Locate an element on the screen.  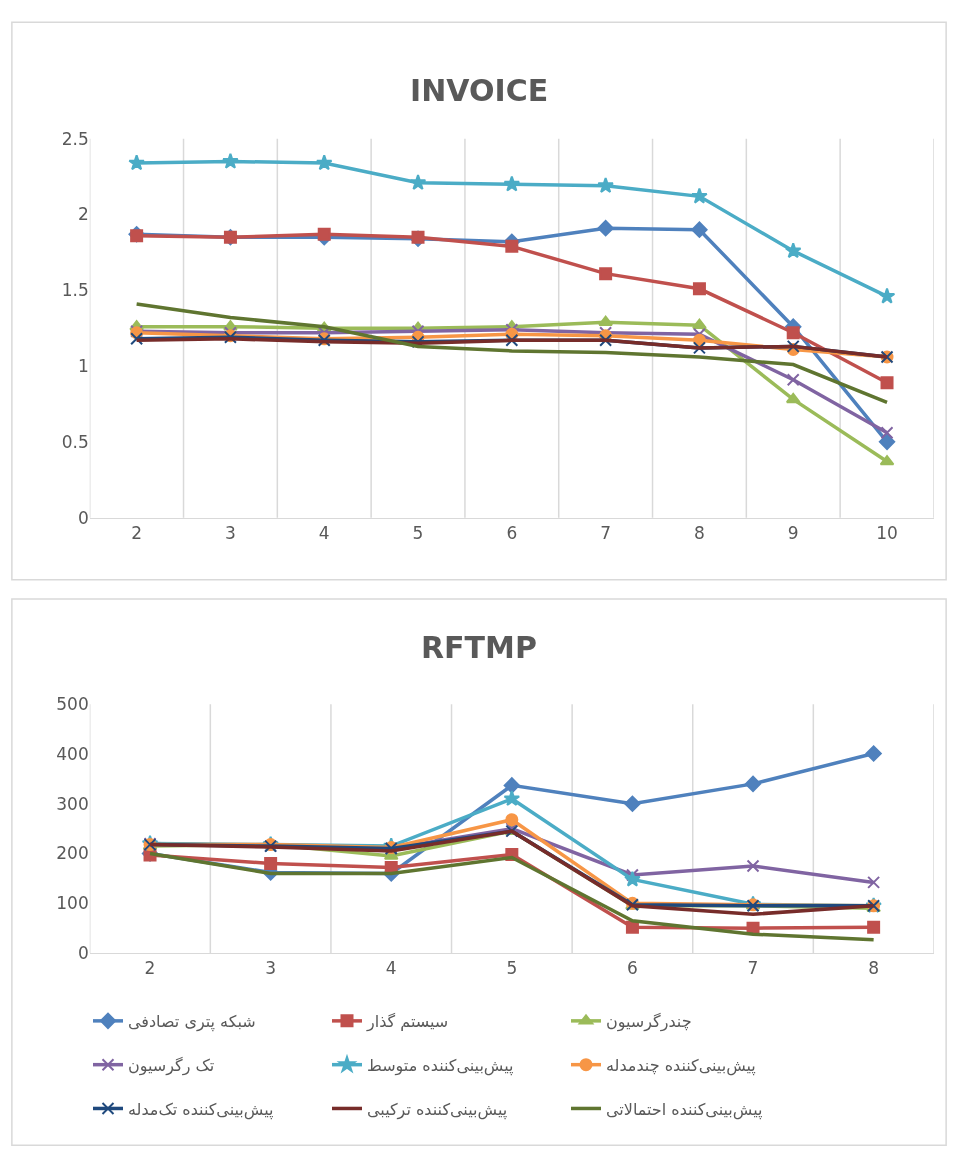
legend-label: چندرگرسیون is located at coordinates (649, 1022).